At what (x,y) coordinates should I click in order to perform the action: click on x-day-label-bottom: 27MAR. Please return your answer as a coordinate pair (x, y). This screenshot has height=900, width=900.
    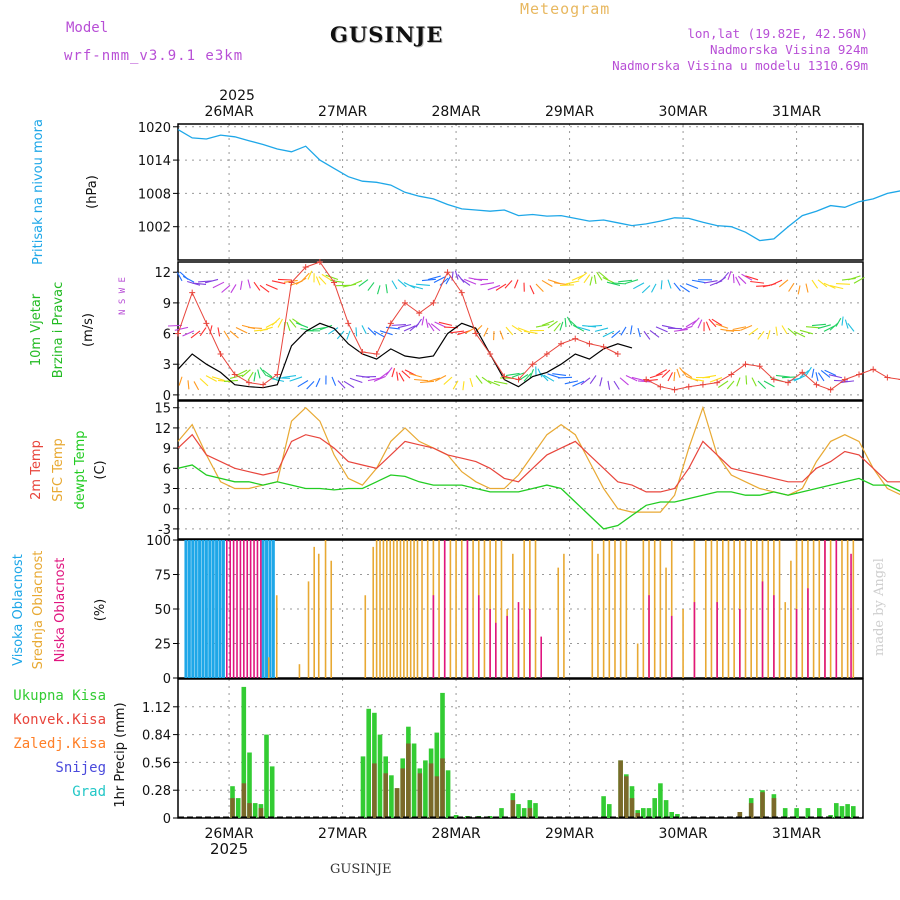
    Looking at the image, I should click on (342, 834).